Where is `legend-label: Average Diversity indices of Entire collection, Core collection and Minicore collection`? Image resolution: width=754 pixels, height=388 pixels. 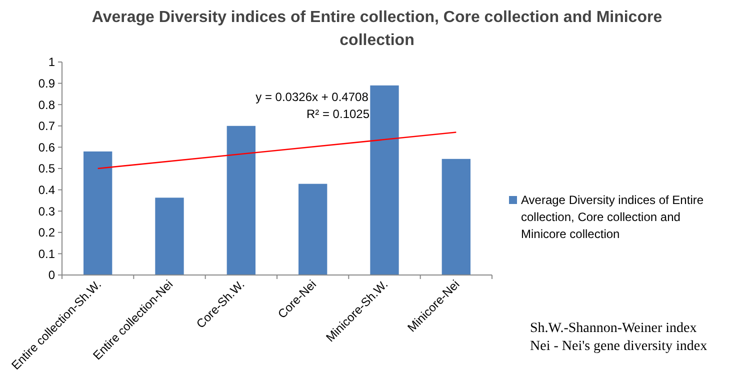 legend-label: Average Diversity indices of Entire collection, Core collection and Minicore collection is located at coordinates (612, 217).